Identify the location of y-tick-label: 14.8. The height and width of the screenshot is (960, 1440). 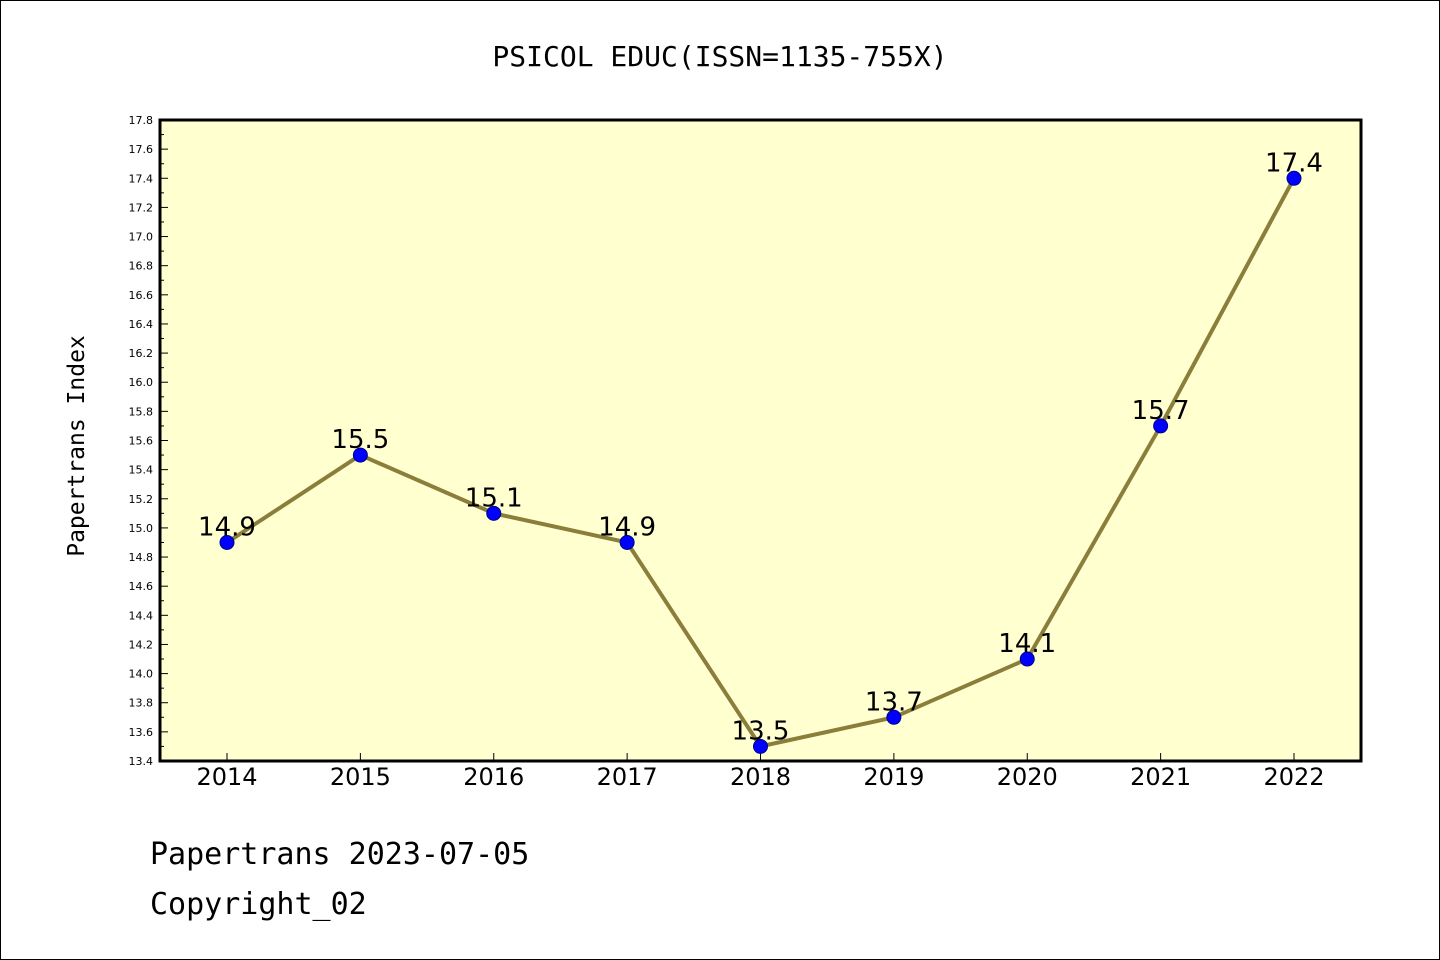
(141, 557).